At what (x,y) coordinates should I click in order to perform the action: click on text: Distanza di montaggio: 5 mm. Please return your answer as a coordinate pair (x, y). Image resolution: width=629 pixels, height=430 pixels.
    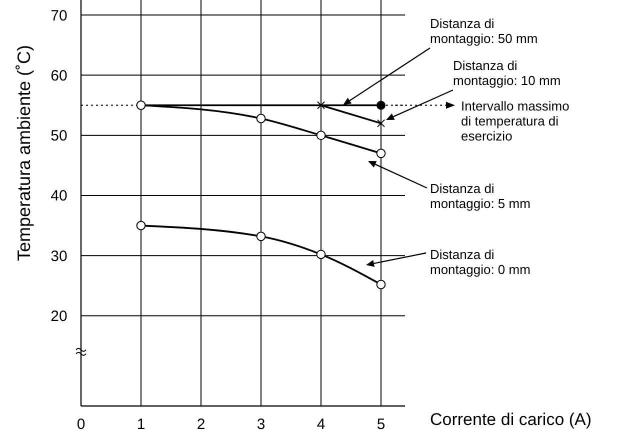
    Looking at the image, I should click on (480, 196).